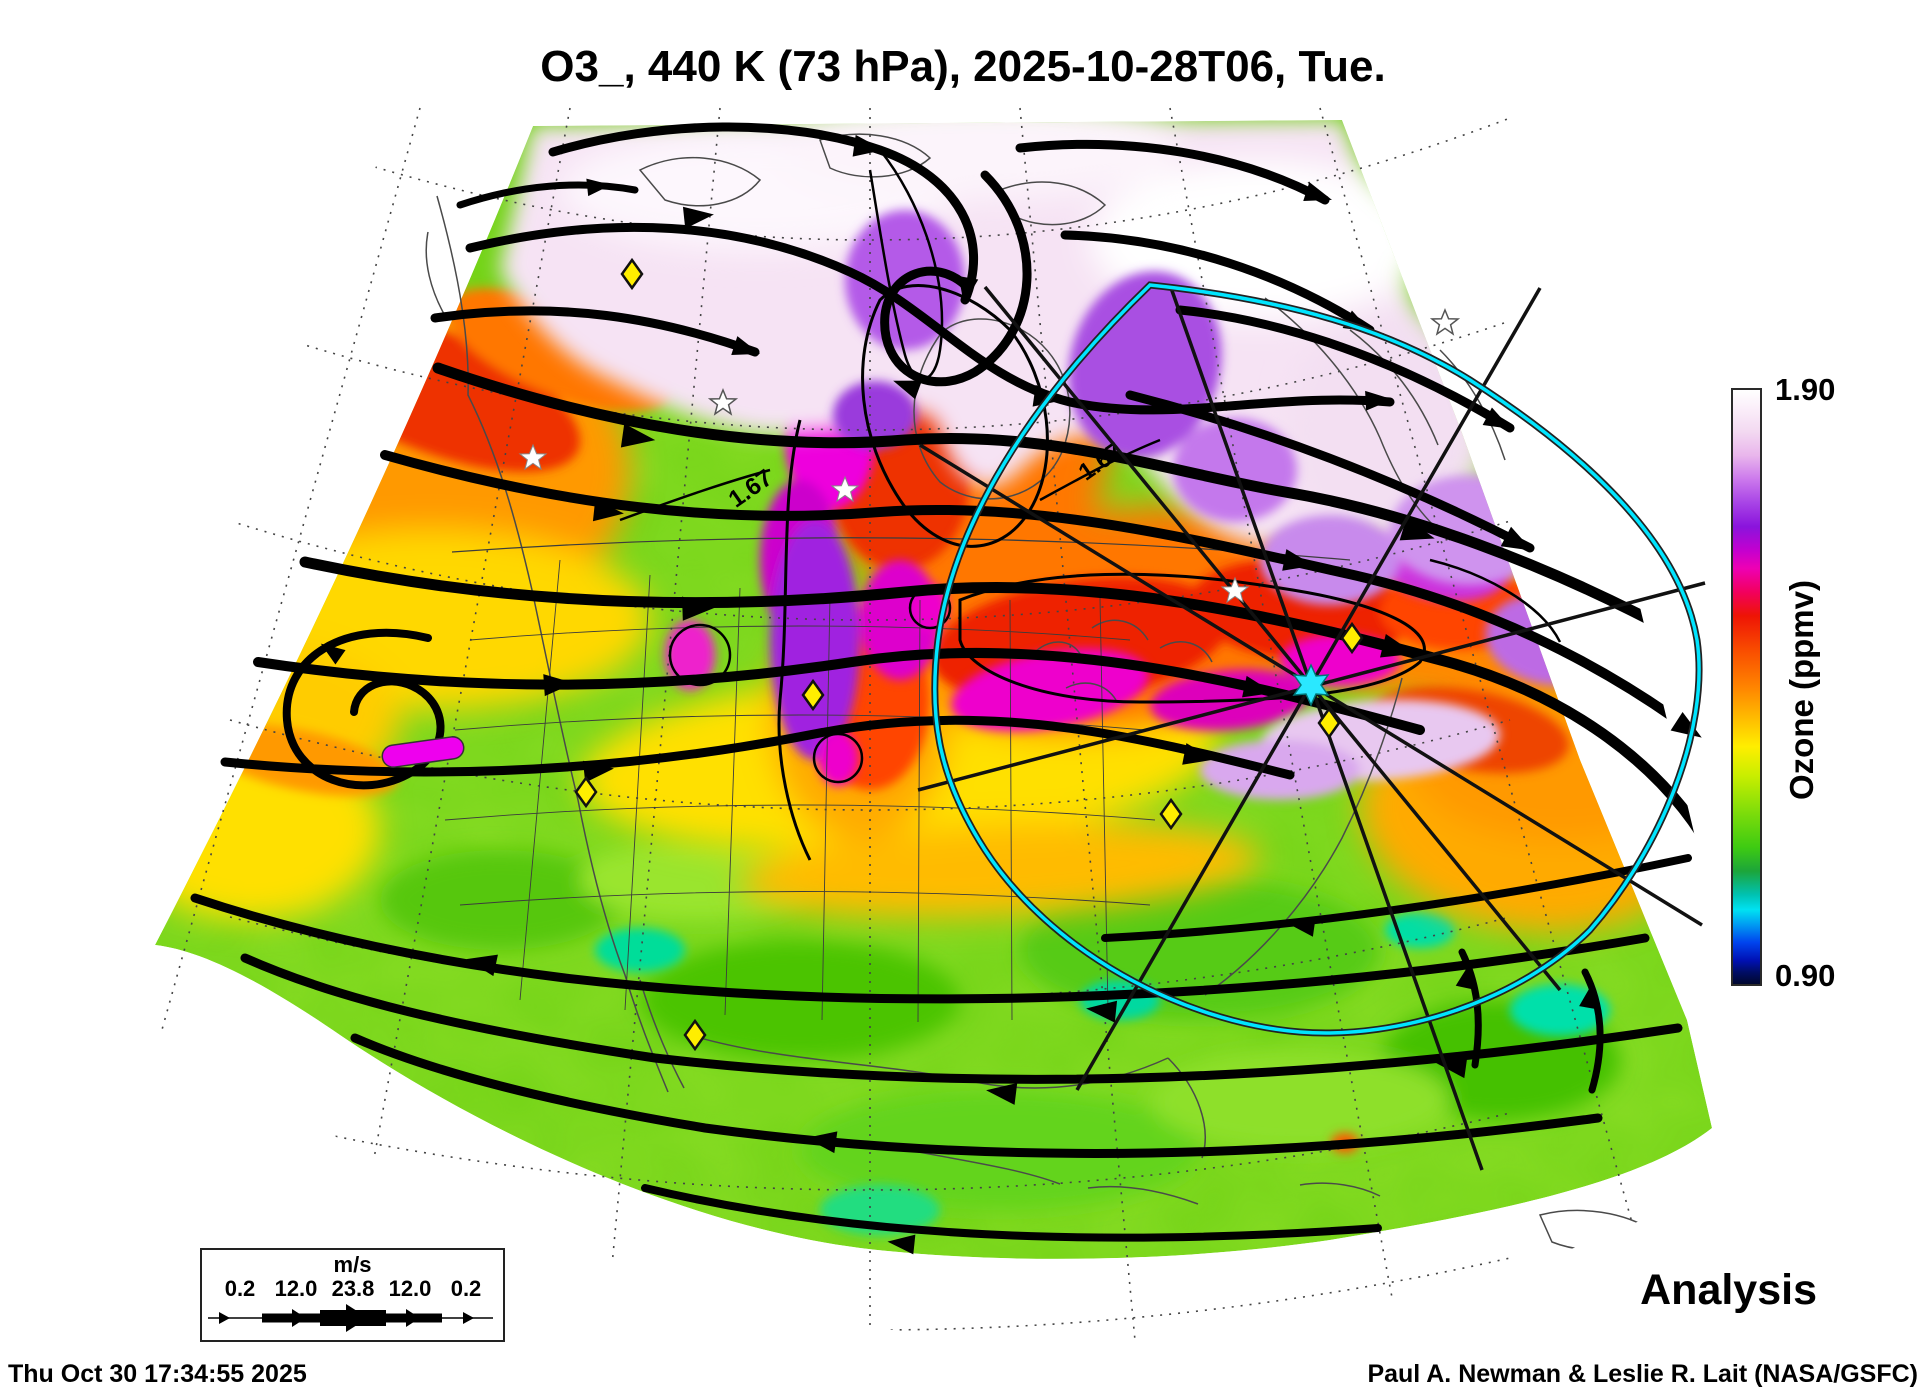 The width and height of the screenshot is (1926, 1394). What do you see at coordinates (423, 752) in the screenshot?
I see `psc-capsule-marker` at bounding box center [423, 752].